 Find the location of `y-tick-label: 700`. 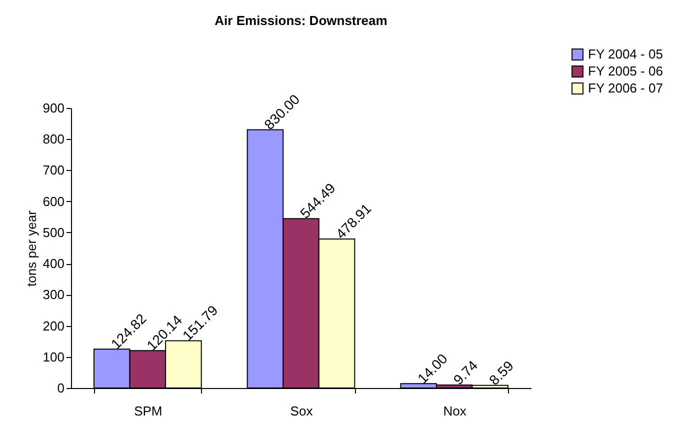

y-tick-label: 700 is located at coordinates (53, 170).